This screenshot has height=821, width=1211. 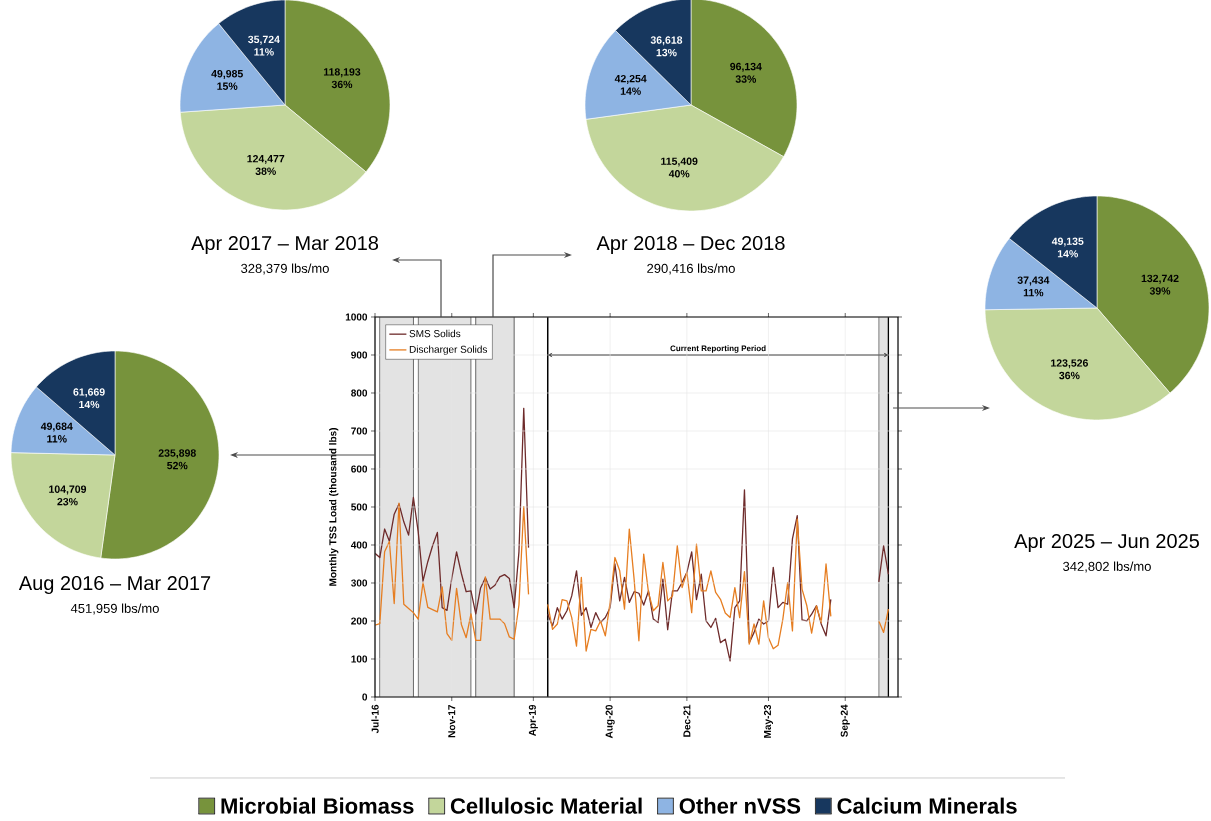 What do you see at coordinates (359, 469) in the screenshot?
I see `y-tick-label: 600` at bounding box center [359, 469].